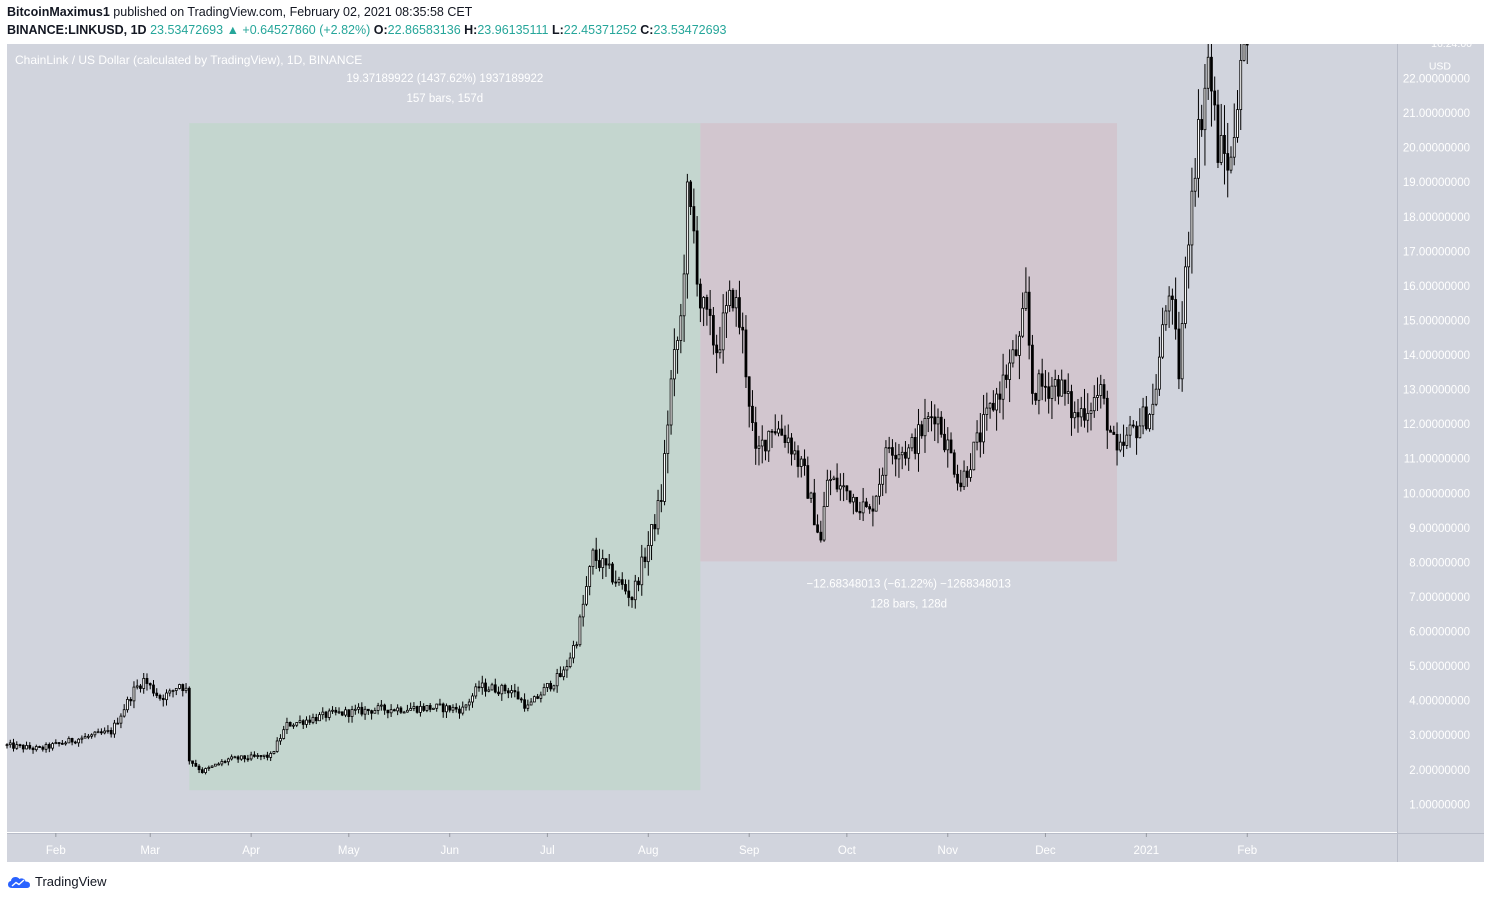  I want to click on price-tick-label: 13.00000000, so click(1436, 391).